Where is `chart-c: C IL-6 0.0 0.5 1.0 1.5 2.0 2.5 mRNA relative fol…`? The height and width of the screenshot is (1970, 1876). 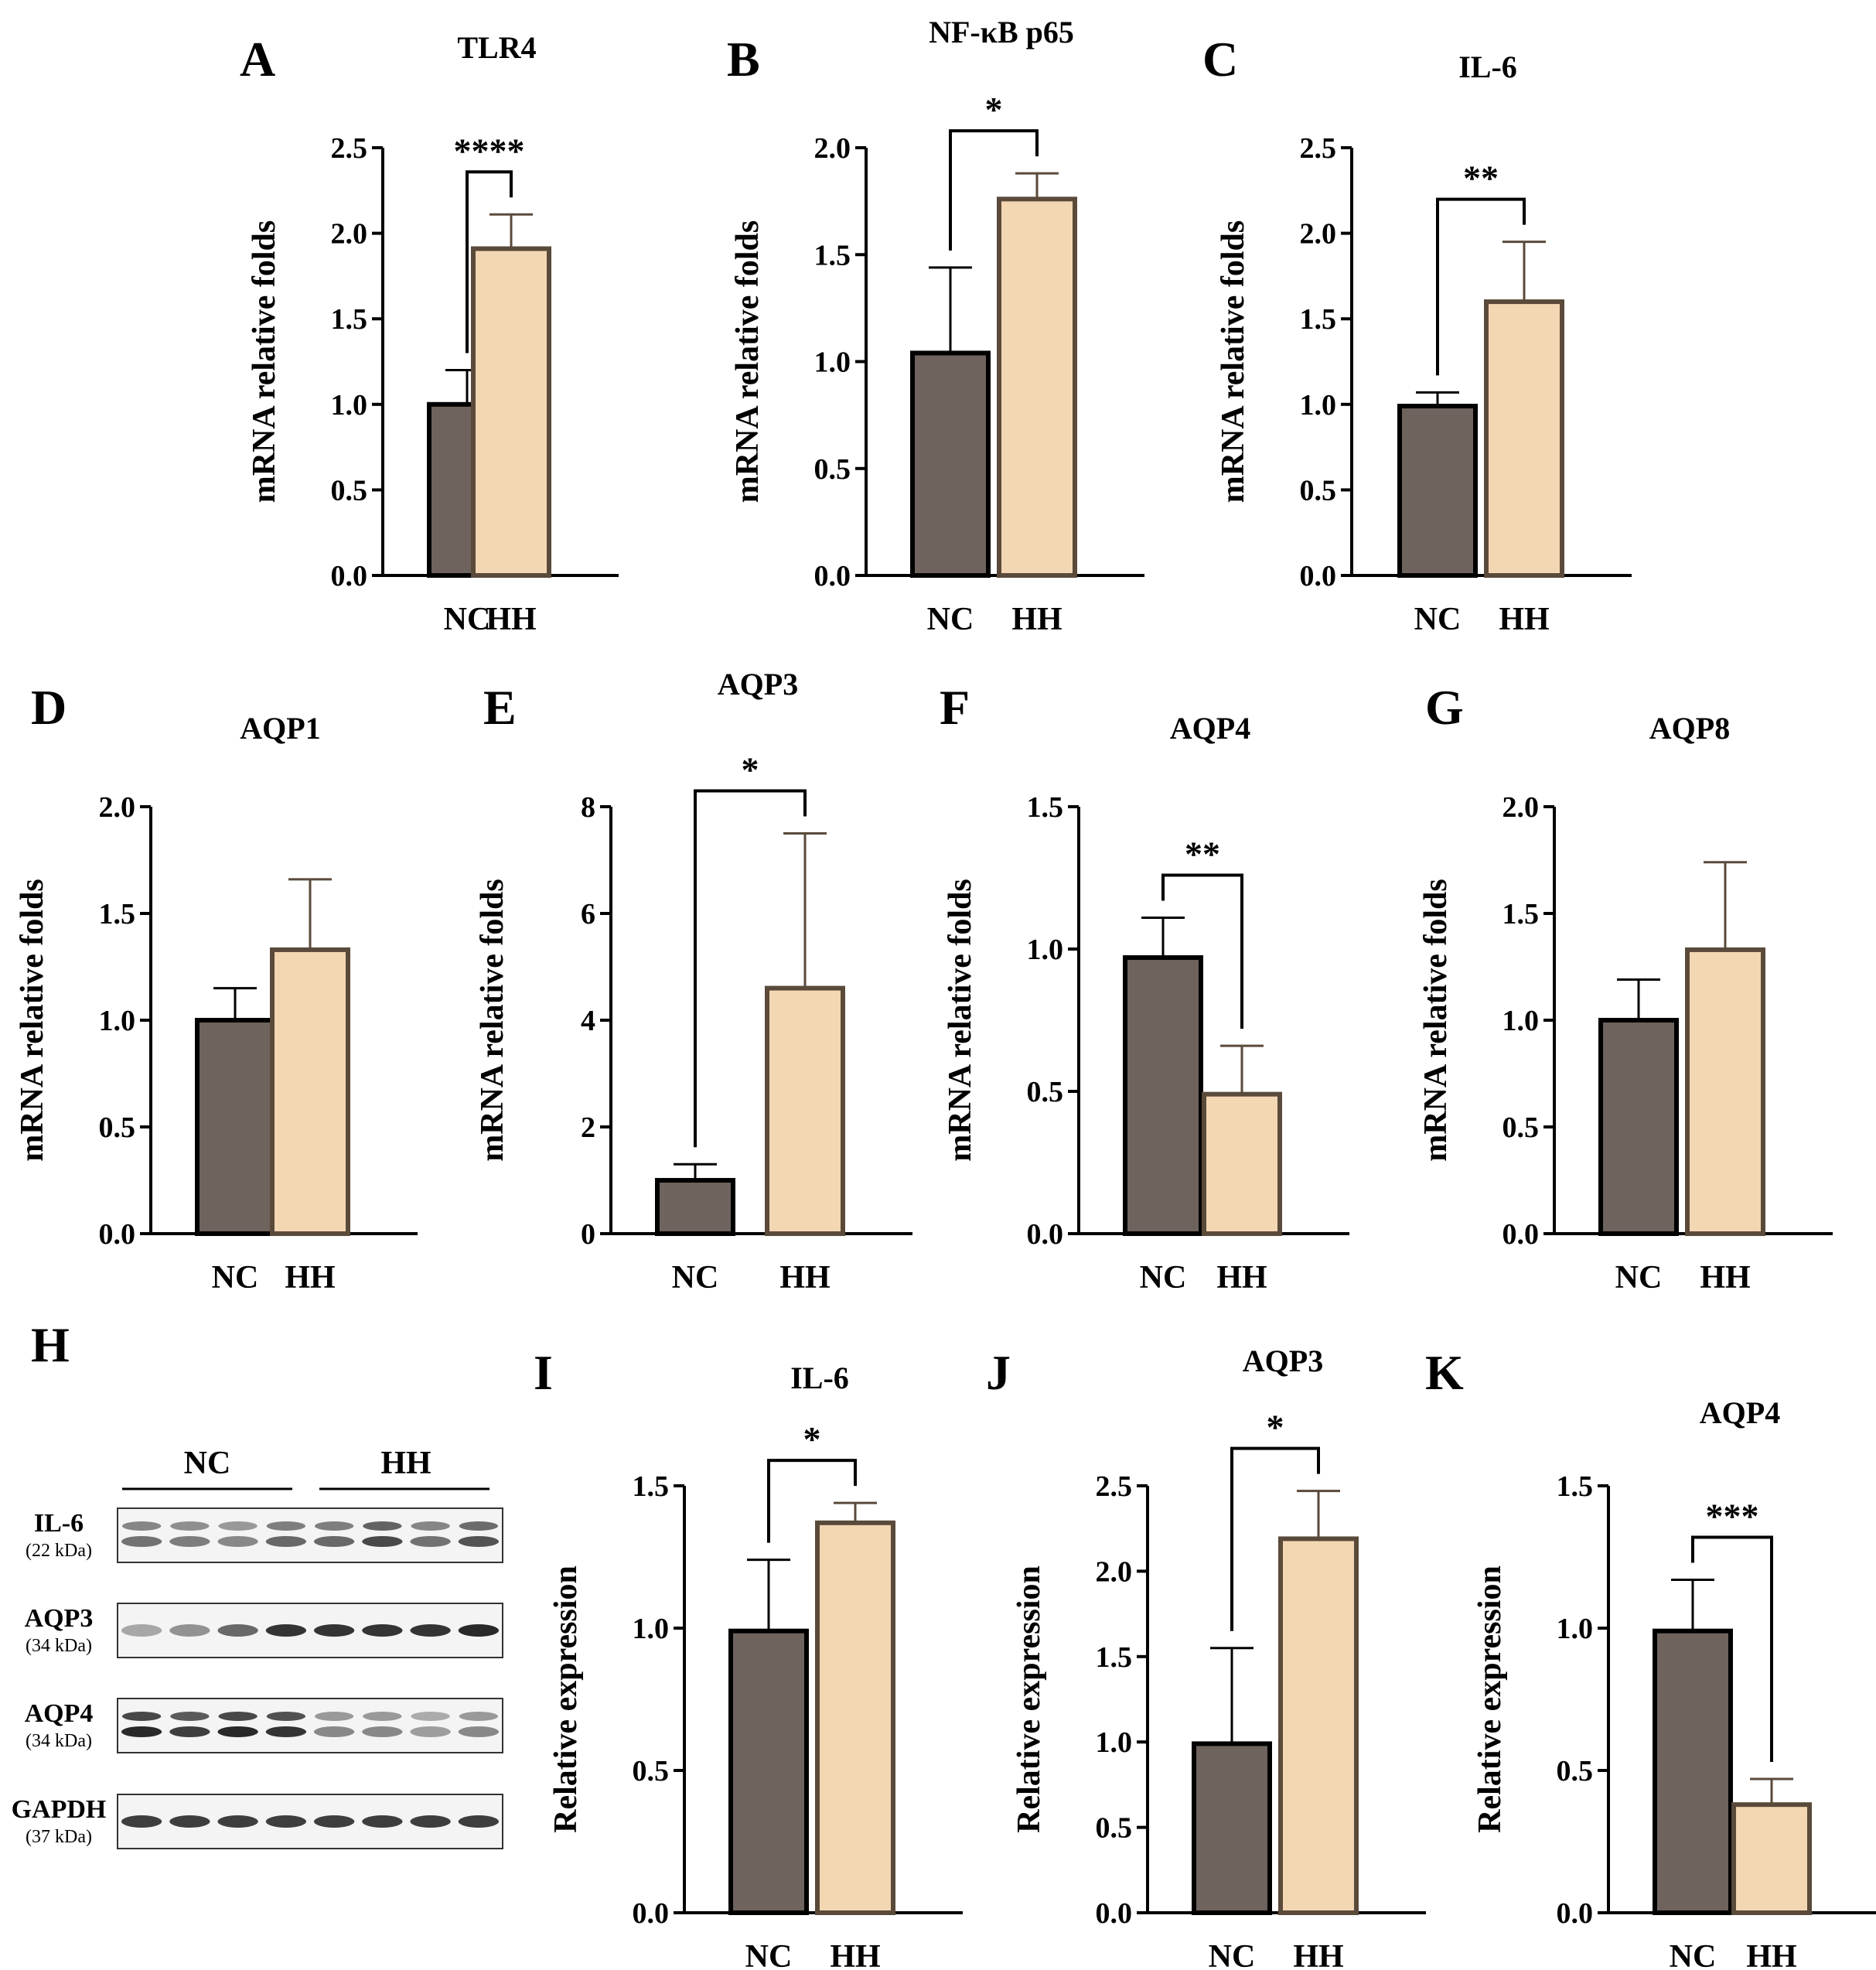
chart-c: C IL-6 0.0 0.5 1.0 1.5 2.0 2.5 mRNA relative fol… is located at coordinates (1417, 334).